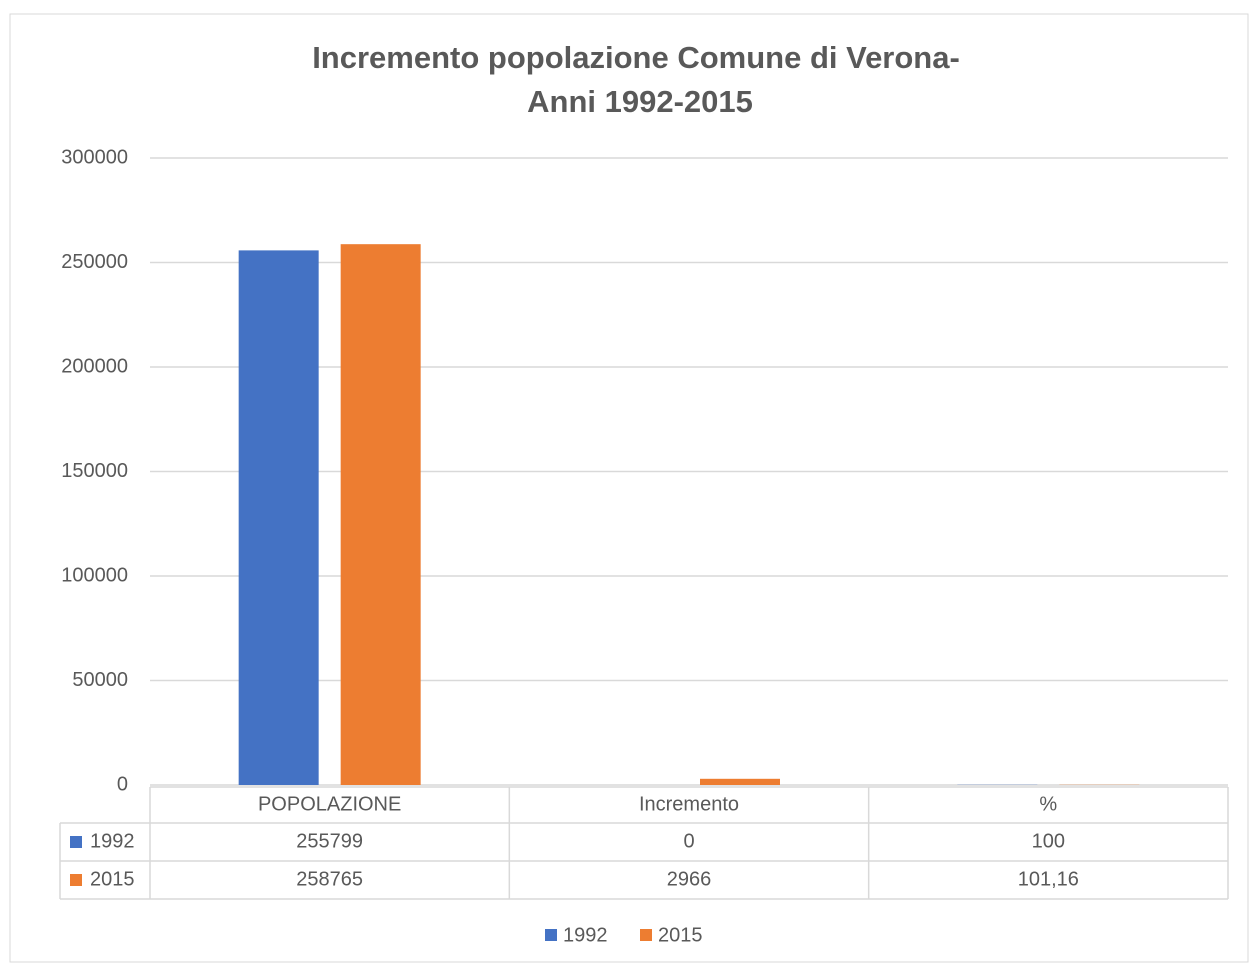 The height and width of the screenshot is (964, 1250). Describe the element at coordinates (112, 841) in the screenshot. I see `table-row-label: 1992` at that location.